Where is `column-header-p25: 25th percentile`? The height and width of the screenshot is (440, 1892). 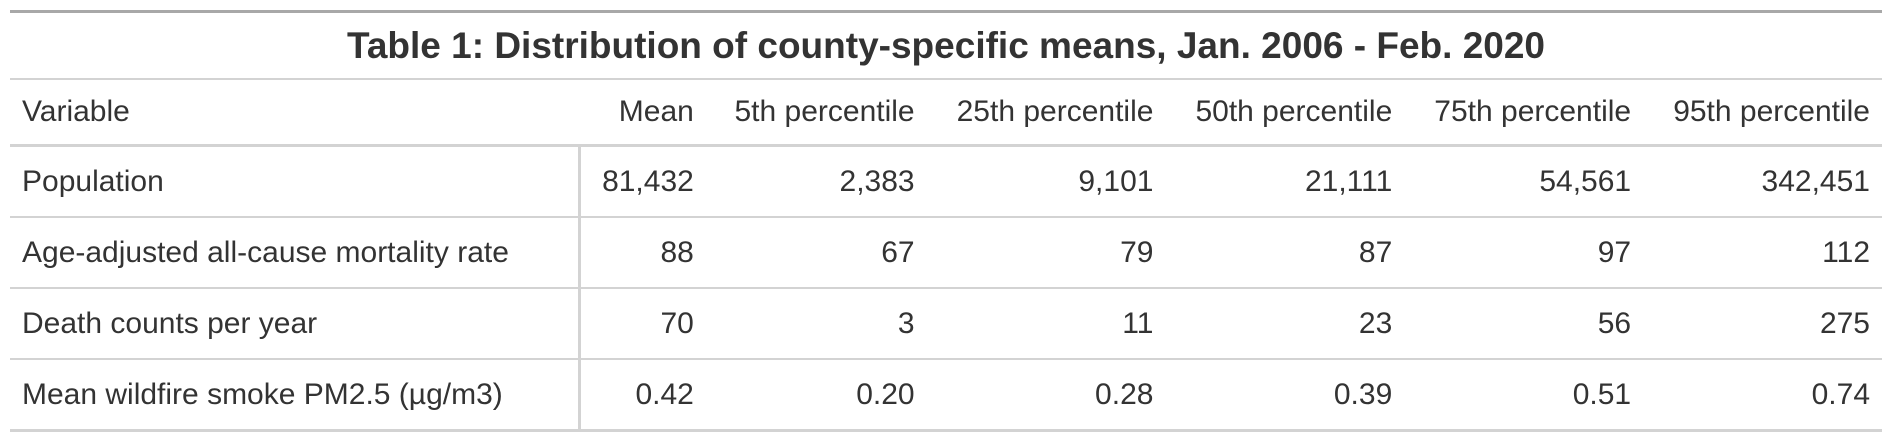
column-header-p25: 25th percentile is located at coordinates (1046, 113).